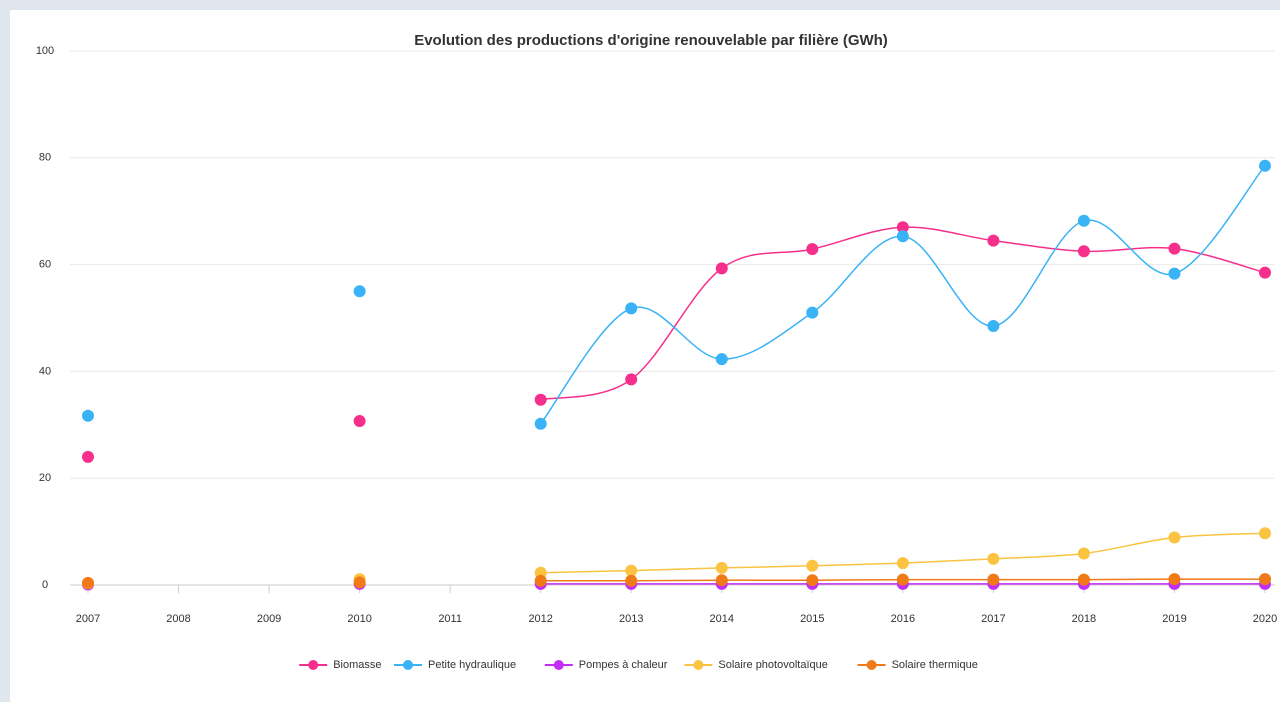 The height and width of the screenshot is (702, 1280). Describe the element at coordinates (993, 619) in the screenshot. I see `x-tick-label: 2017` at that location.